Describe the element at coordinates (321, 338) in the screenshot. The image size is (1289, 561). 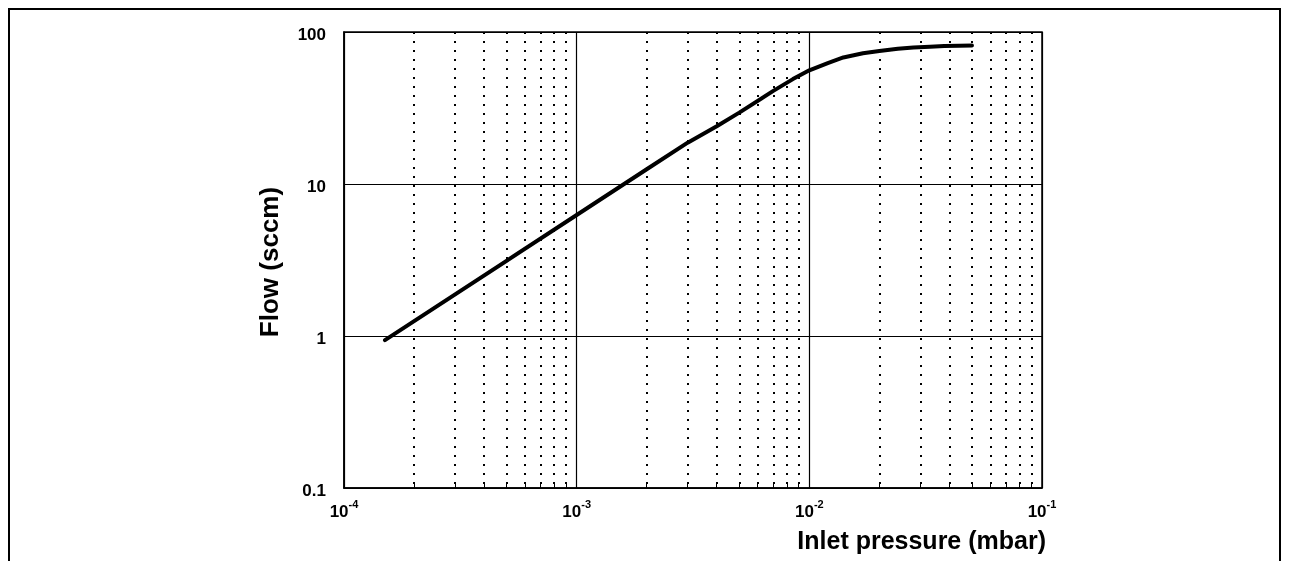
I see `y-tick-label: 1` at that location.